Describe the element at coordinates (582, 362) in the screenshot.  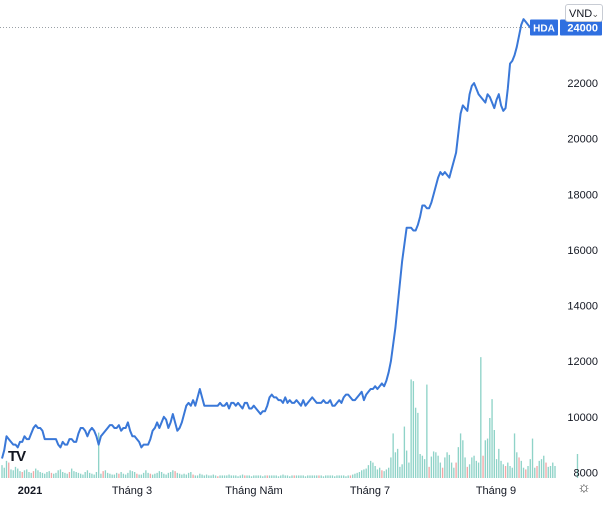
I see `y-tick-label: 12000` at that location.